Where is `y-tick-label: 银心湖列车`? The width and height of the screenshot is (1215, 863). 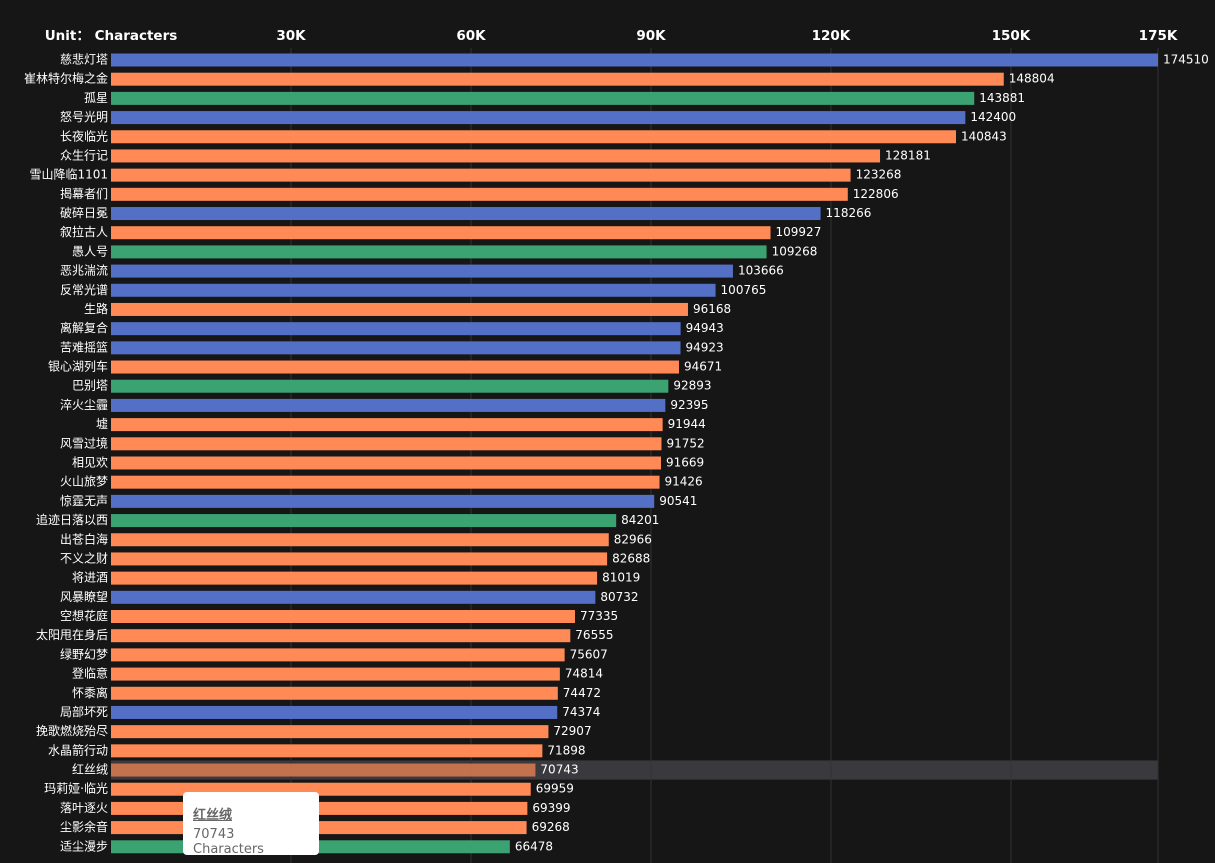 y-tick-label: 银心湖列车 is located at coordinates (78, 366).